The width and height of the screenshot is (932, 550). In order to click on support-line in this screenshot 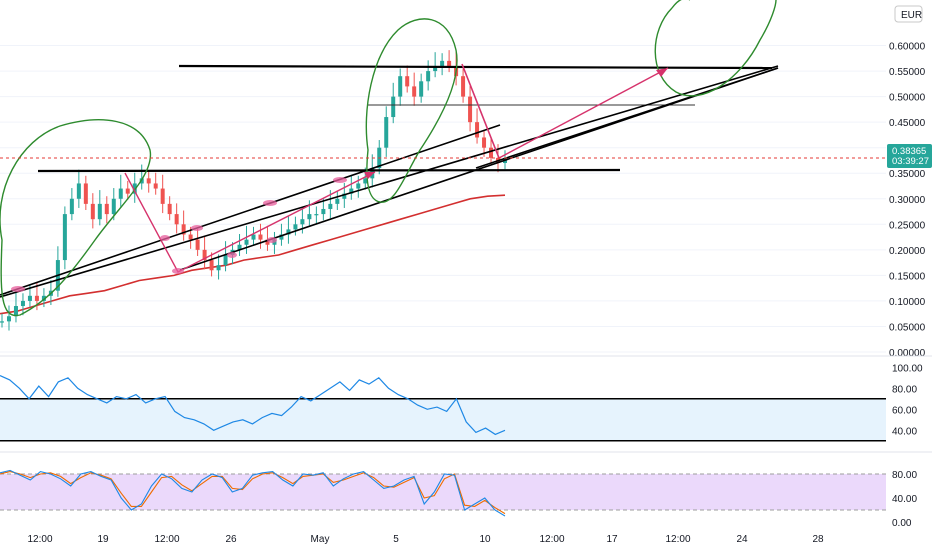, I will do `click(329, 170)`.